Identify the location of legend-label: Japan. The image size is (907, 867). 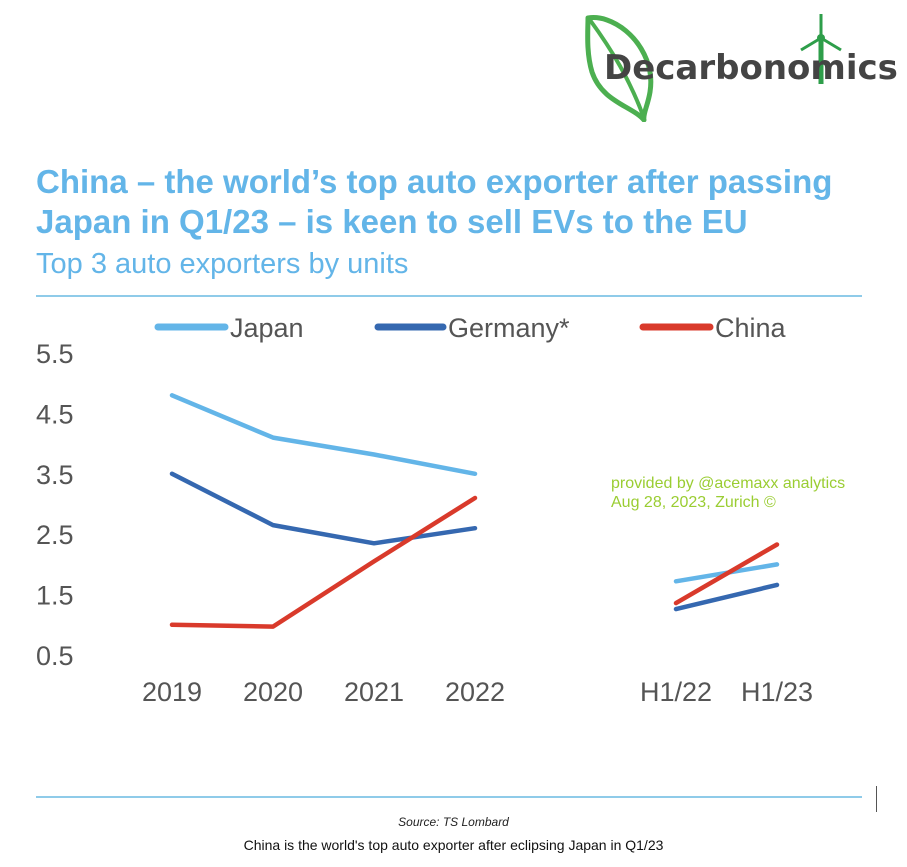
(267, 328).